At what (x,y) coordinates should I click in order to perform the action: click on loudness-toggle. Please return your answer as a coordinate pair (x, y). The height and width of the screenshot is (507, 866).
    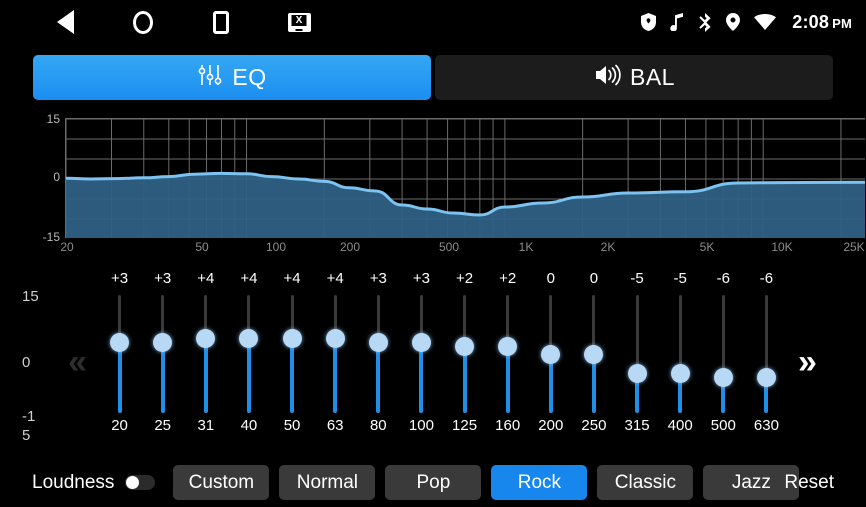
    Looking at the image, I should click on (140, 482).